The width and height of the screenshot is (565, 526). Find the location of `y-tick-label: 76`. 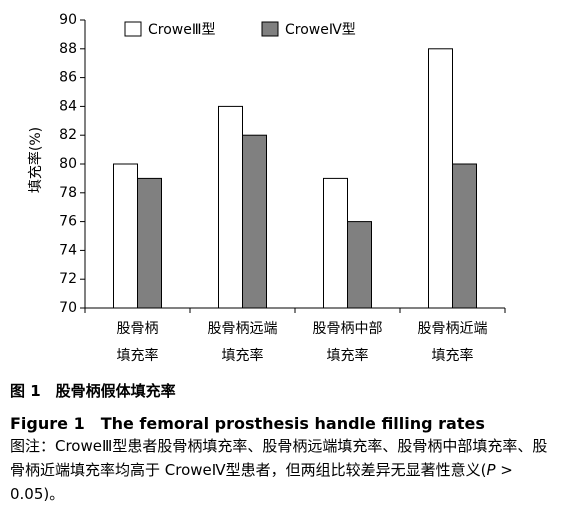

y-tick-label: 76 is located at coordinates (68, 222).